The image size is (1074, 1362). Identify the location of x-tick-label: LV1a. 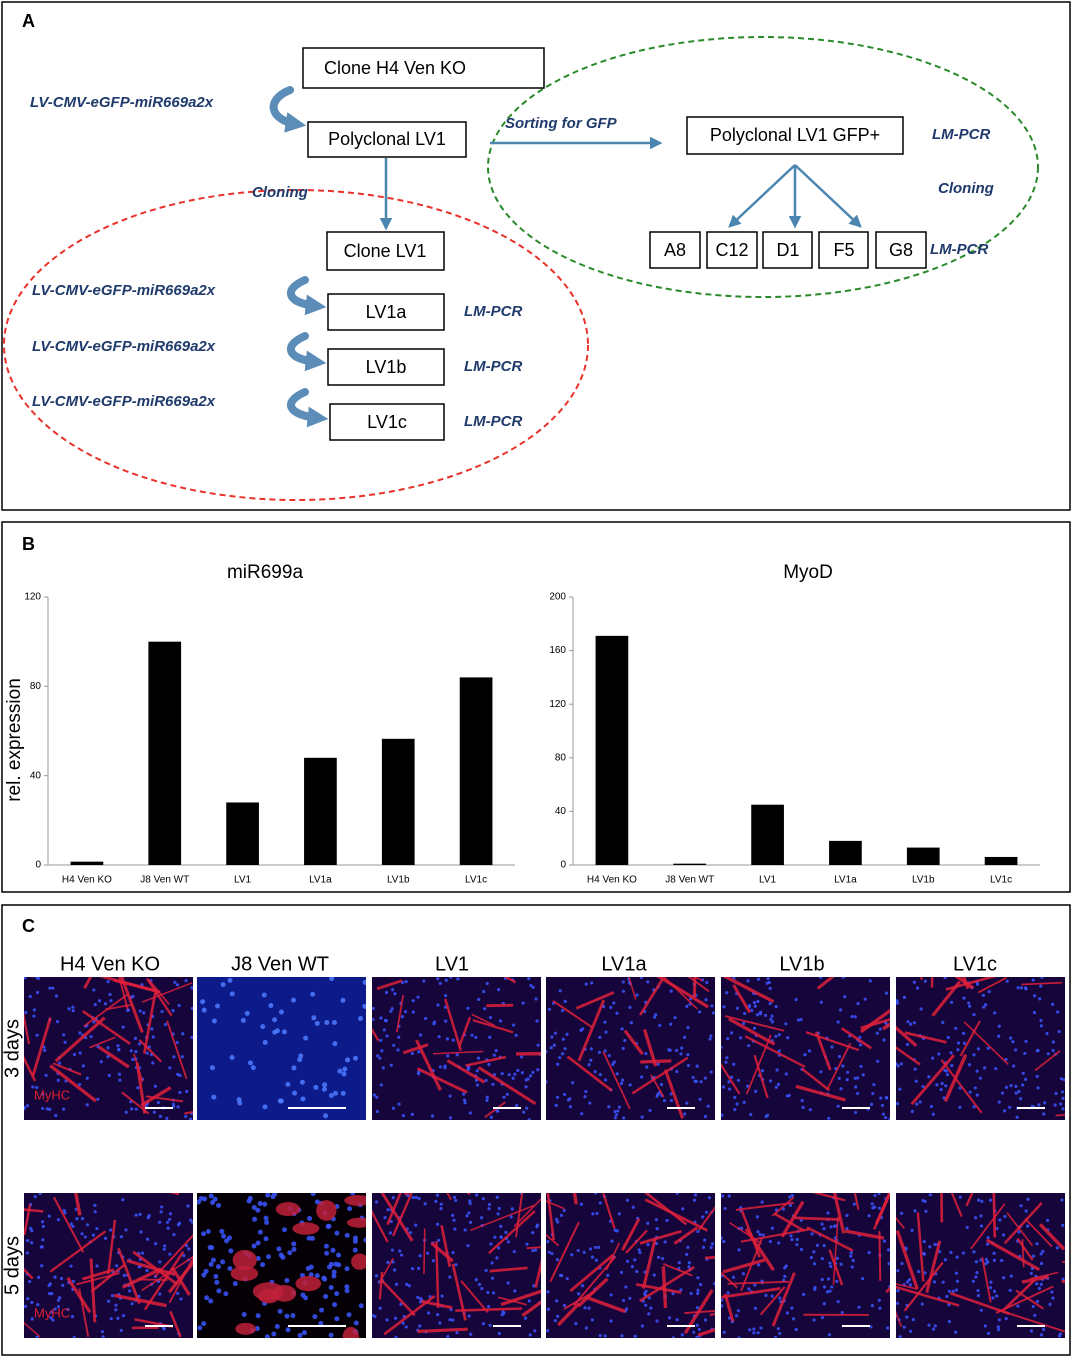
(320, 880).